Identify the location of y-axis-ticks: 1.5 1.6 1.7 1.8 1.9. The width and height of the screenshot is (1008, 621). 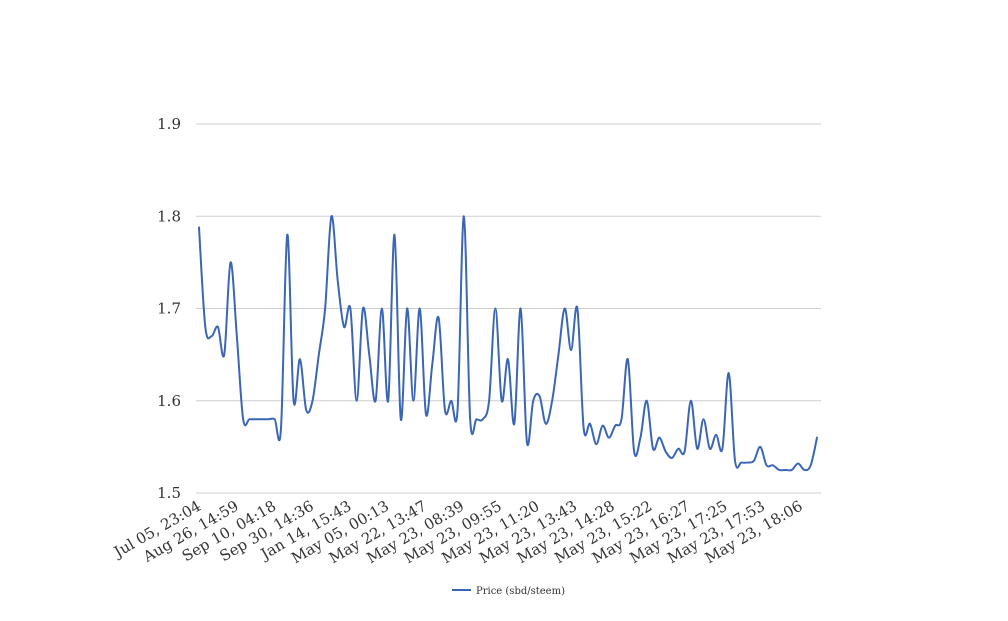
(169, 308).